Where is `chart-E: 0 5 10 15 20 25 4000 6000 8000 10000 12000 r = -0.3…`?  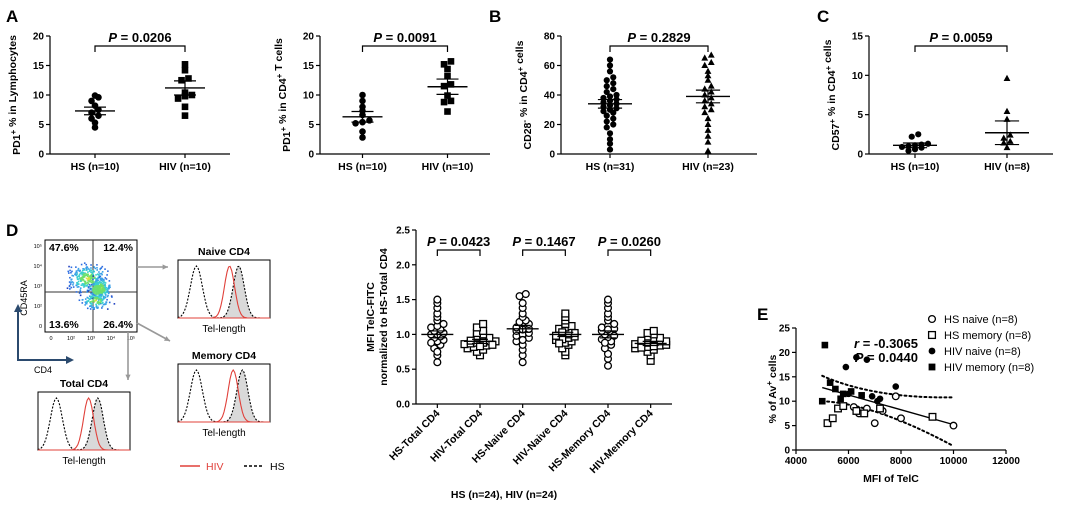 chart-E: 0 5 10 15 20 25 4000 6000 8000 10000 12000 r = -0.3… is located at coordinates (899, 399).